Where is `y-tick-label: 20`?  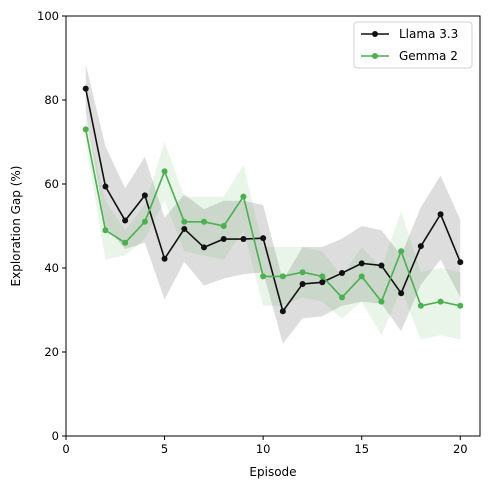 y-tick-label: 20 is located at coordinates (51, 352).